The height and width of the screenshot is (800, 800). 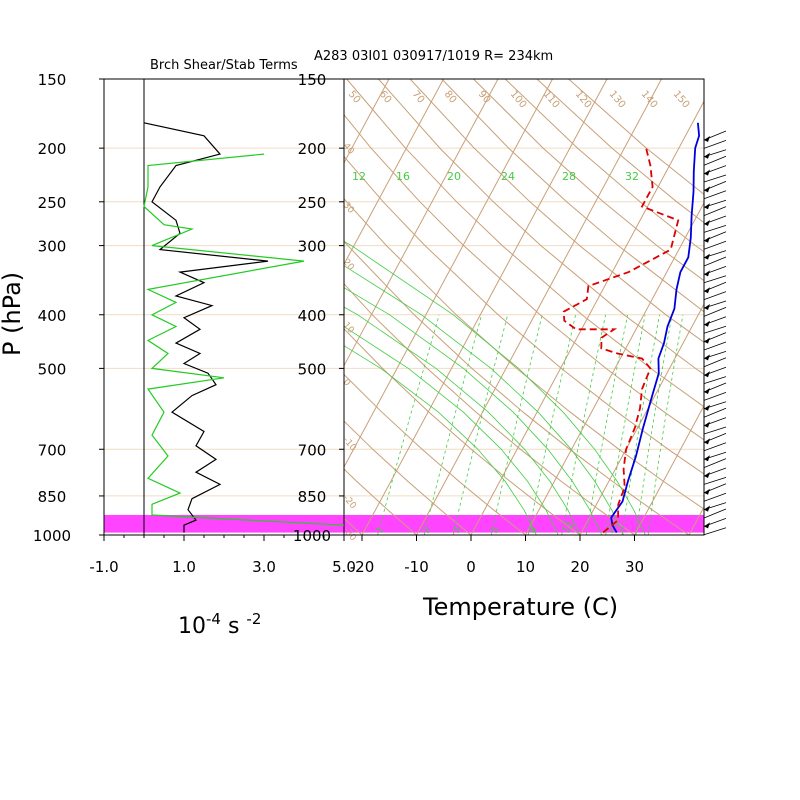 I want to click on theta-low-label: 20, so click(x=348, y=265).